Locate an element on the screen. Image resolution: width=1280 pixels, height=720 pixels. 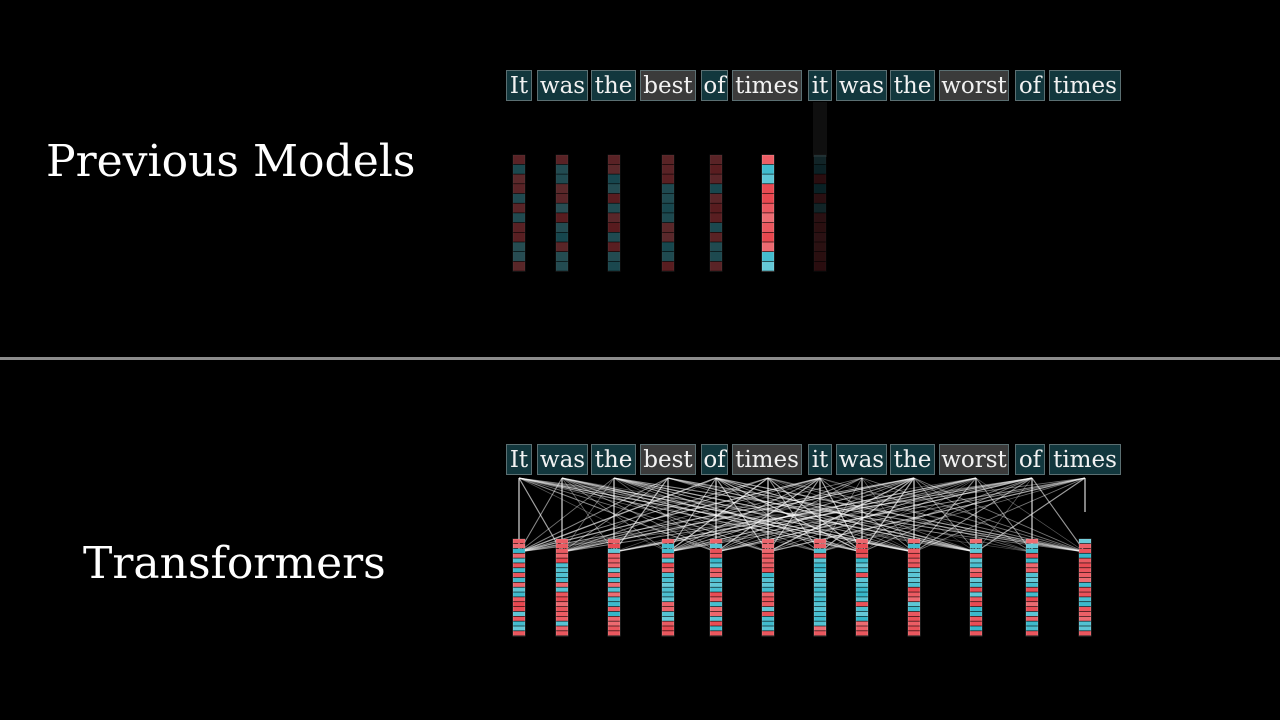
previous-models-sentence: It was the best of times it was the worst of times is located at coordinates (640, 86).